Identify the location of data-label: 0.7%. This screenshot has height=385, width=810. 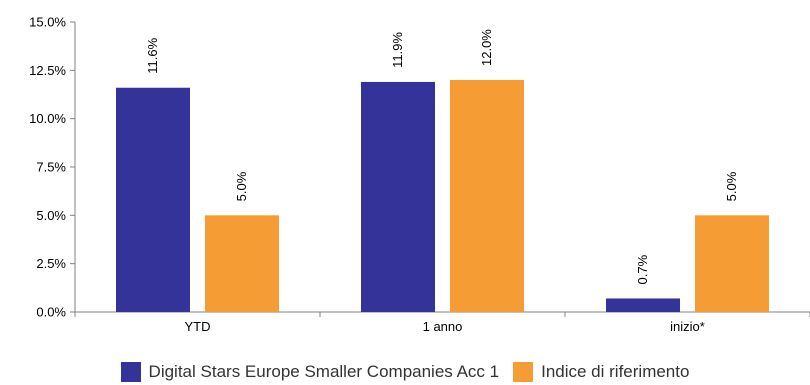
(642, 269).